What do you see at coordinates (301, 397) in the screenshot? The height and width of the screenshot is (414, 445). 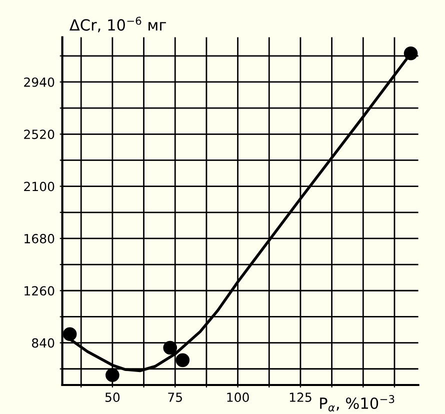 I see `x-tick-label: 125` at bounding box center [301, 397].